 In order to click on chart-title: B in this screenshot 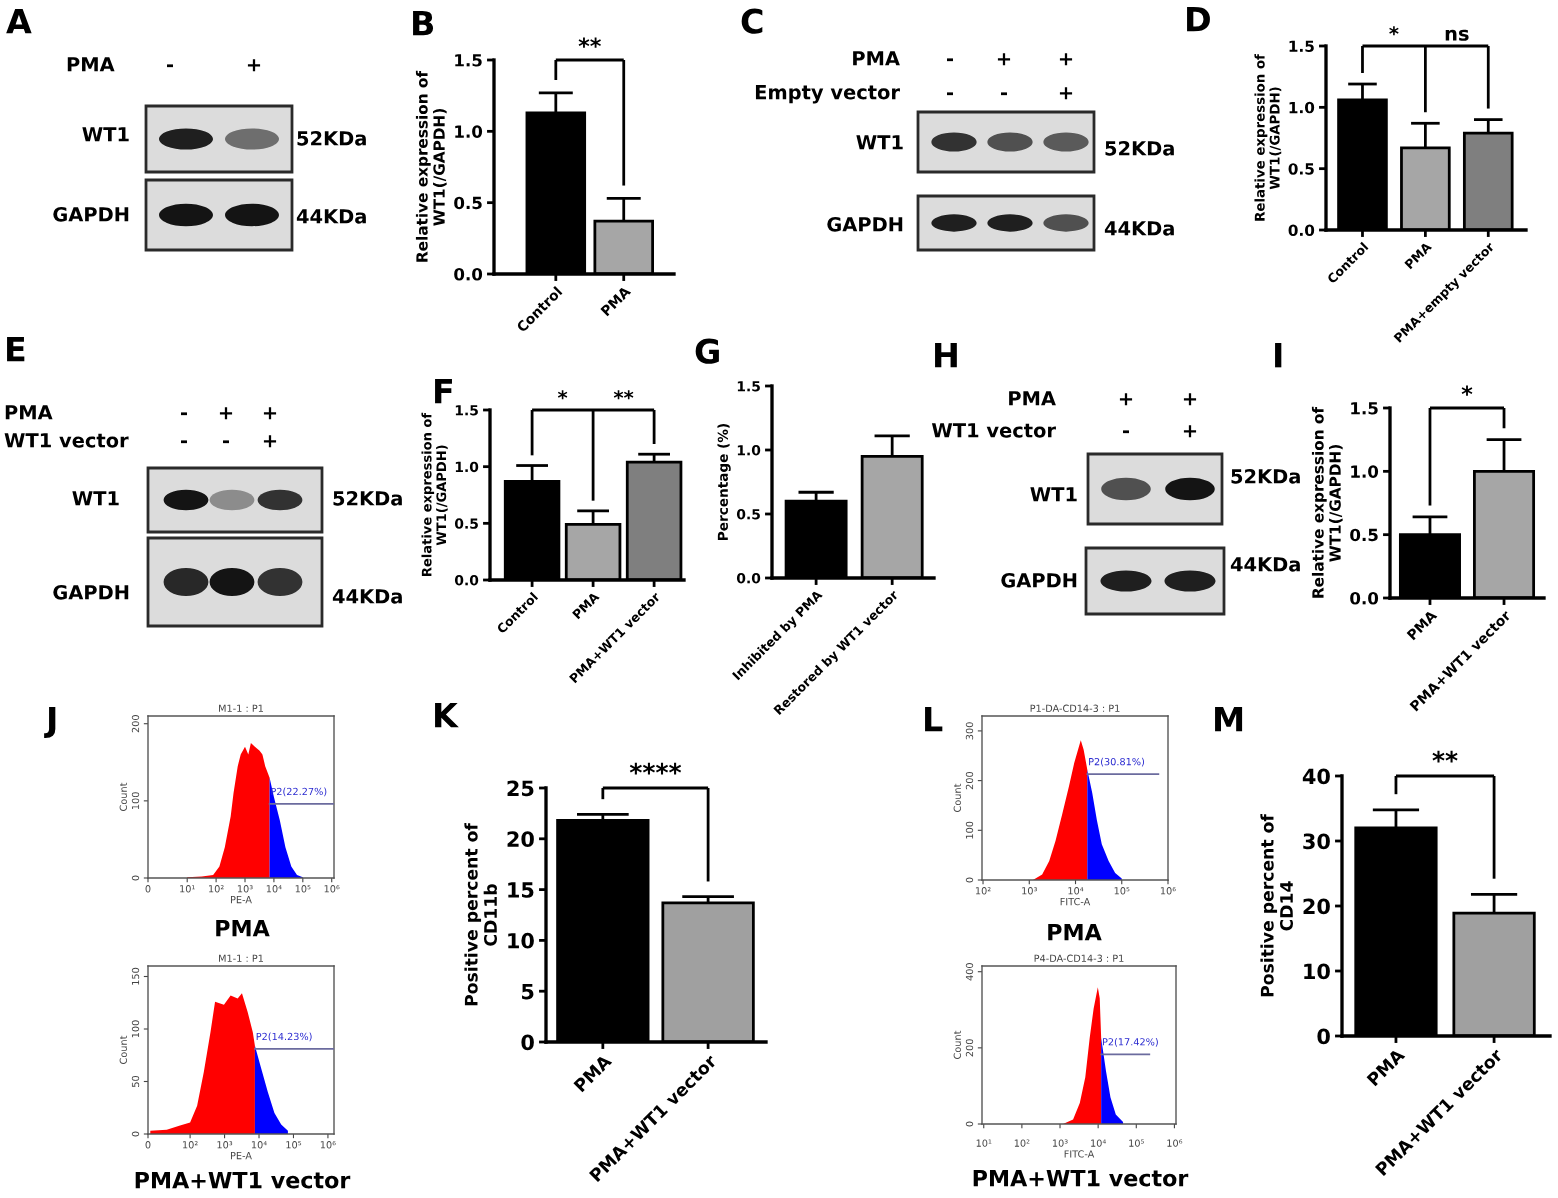, I will do `click(423, 23)`.